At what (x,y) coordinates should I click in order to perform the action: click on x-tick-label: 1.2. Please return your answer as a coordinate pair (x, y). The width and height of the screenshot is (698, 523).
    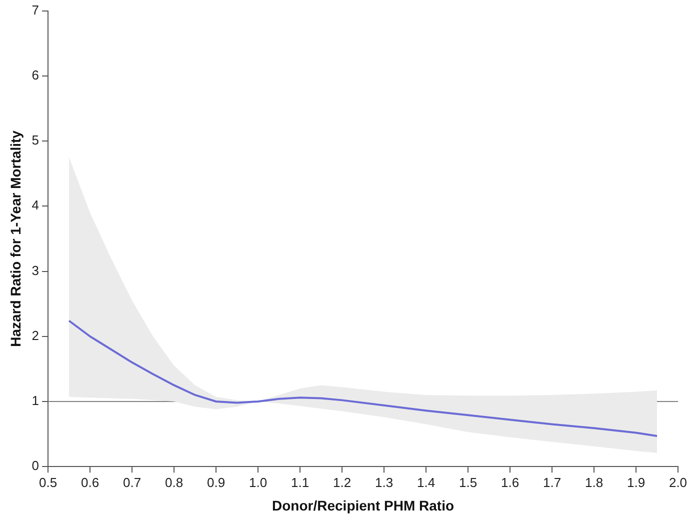
    Looking at the image, I should click on (342, 482).